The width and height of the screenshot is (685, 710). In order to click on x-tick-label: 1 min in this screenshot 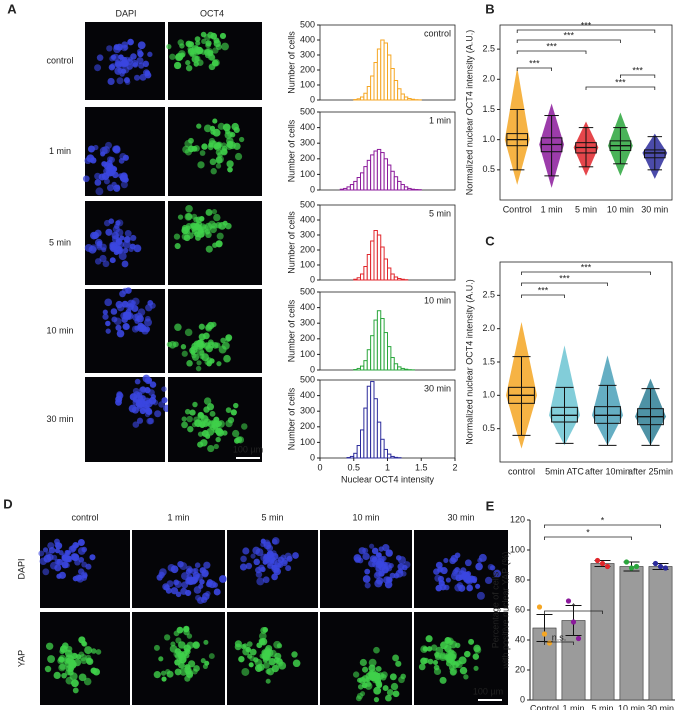, I will do `click(552, 209)`.